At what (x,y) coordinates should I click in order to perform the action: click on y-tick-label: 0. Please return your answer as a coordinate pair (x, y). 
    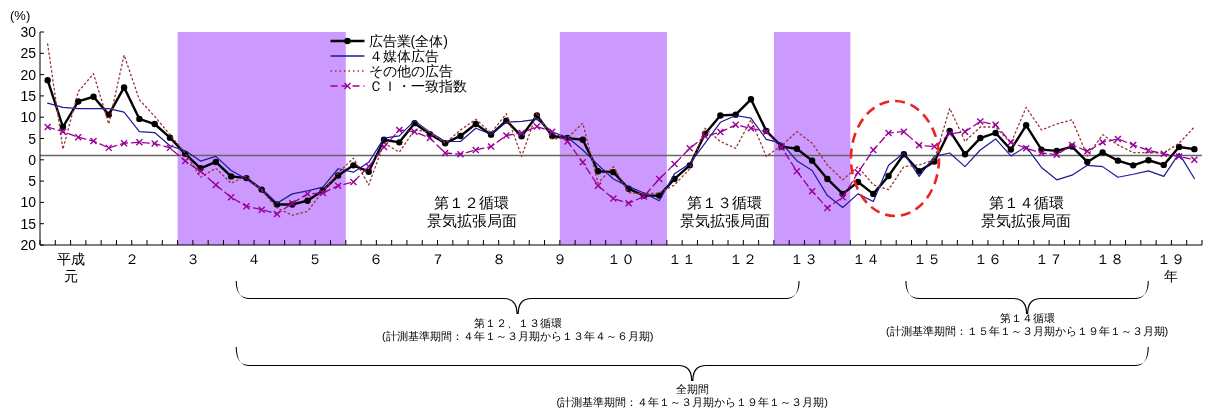
    Looking at the image, I should click on (32, 159).